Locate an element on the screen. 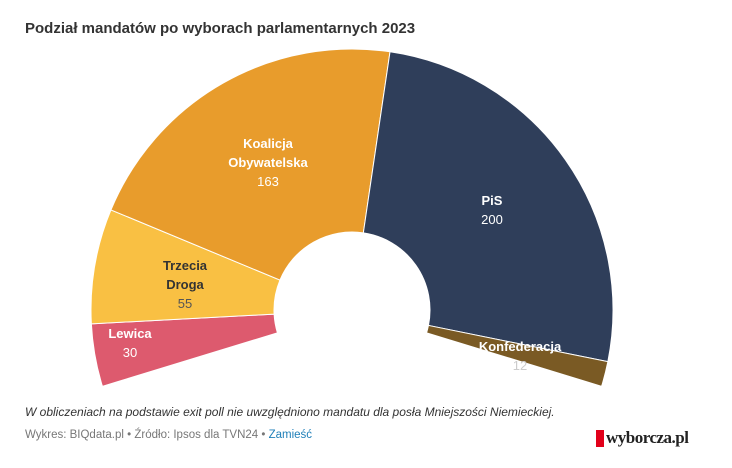 The width and height of the screenshot is (732, 468). segment-konfederacja is located at coordinates (517, 355).